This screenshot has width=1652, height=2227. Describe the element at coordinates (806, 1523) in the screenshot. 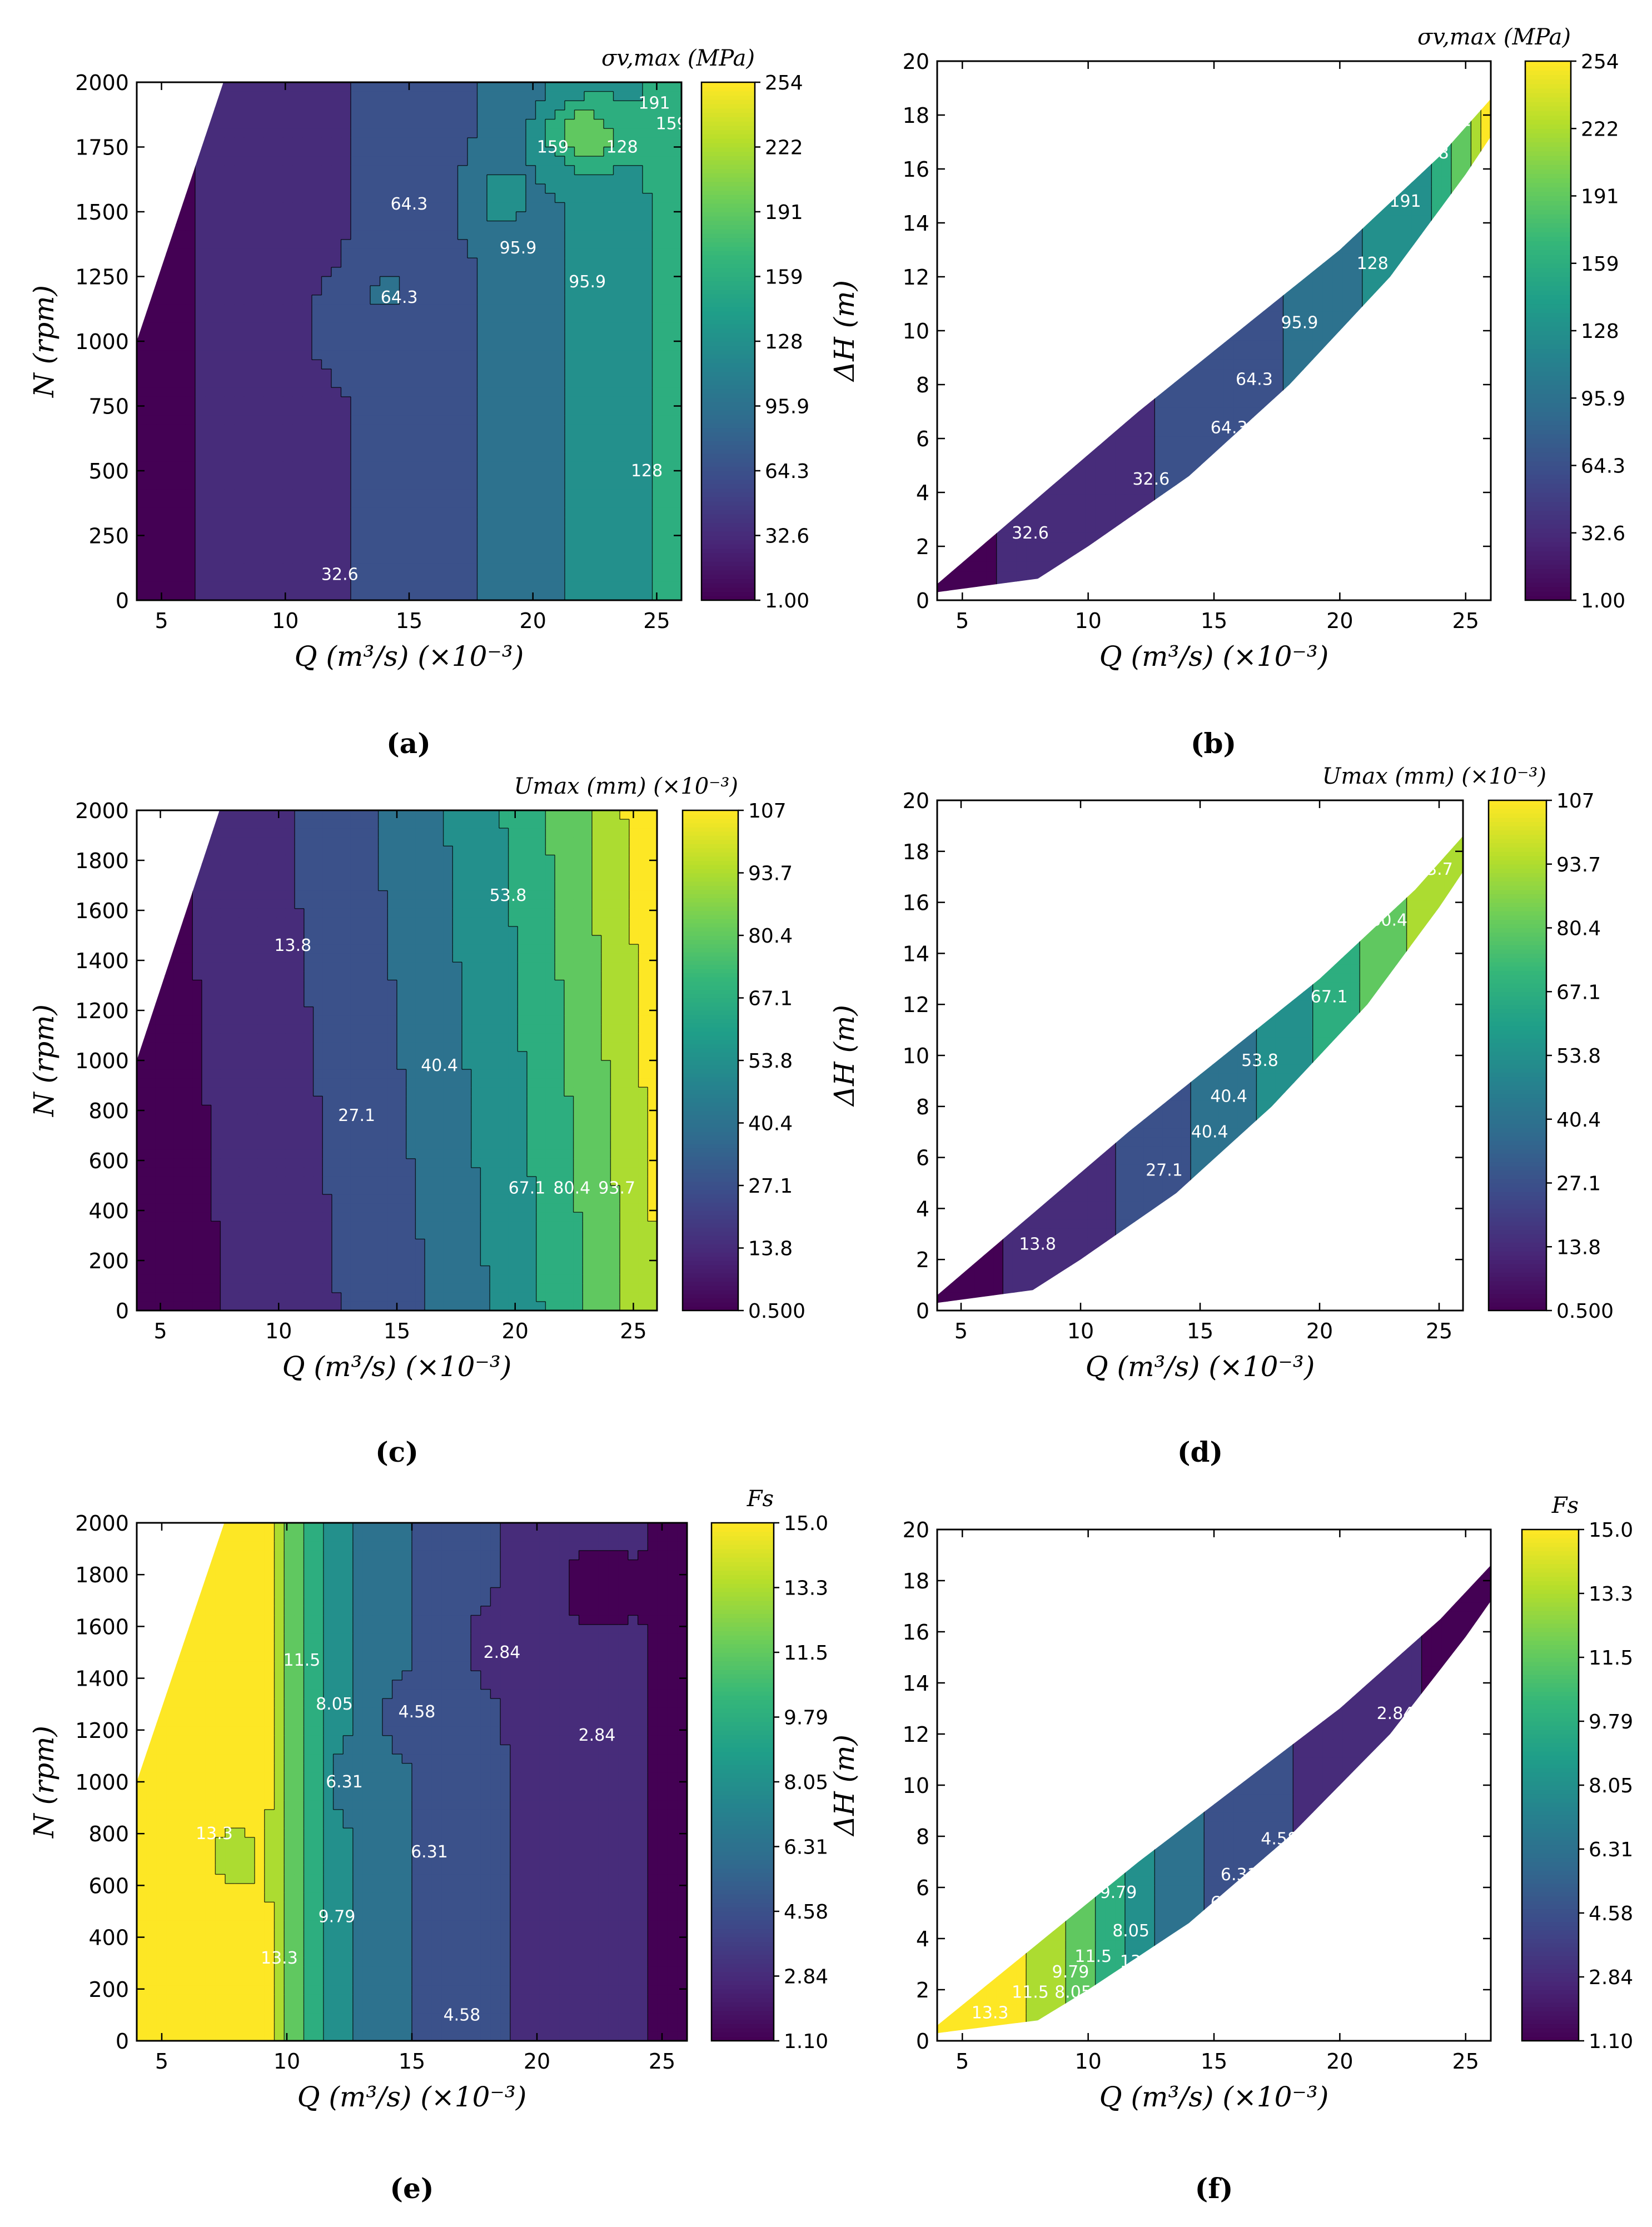

I see `colorbar-tick-label: 15.0` at that location.